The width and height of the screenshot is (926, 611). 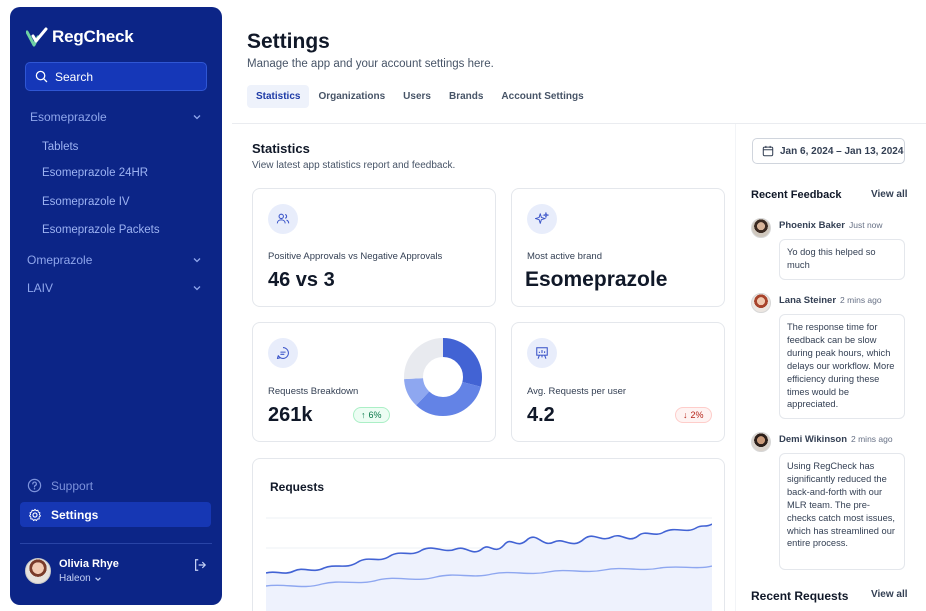 What do you see at coordinates (889, 594) in the screenshot?
I see `requests-view-all-link: View all` at bounding box center [889, 594].